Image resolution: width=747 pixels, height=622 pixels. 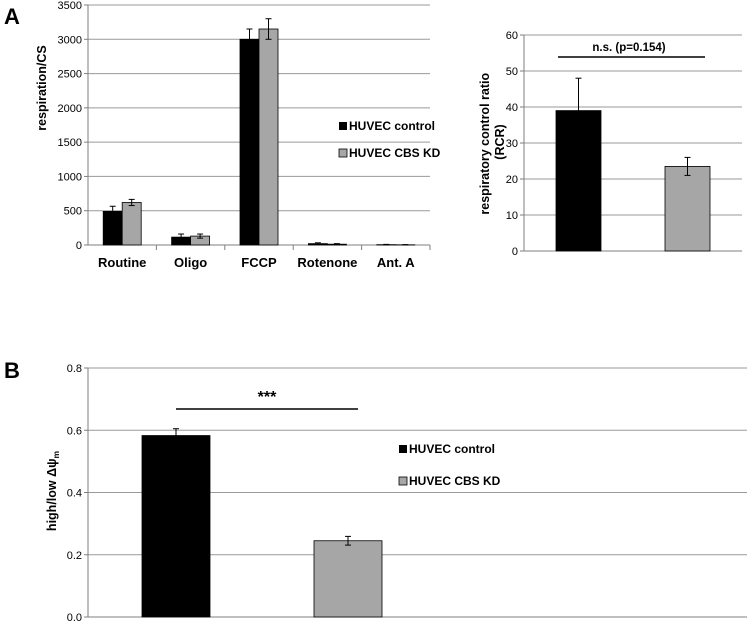 What do you see at coordinates (176, 526) in the screenshot?
I see `bar-control` at bounding box center [176, 526].